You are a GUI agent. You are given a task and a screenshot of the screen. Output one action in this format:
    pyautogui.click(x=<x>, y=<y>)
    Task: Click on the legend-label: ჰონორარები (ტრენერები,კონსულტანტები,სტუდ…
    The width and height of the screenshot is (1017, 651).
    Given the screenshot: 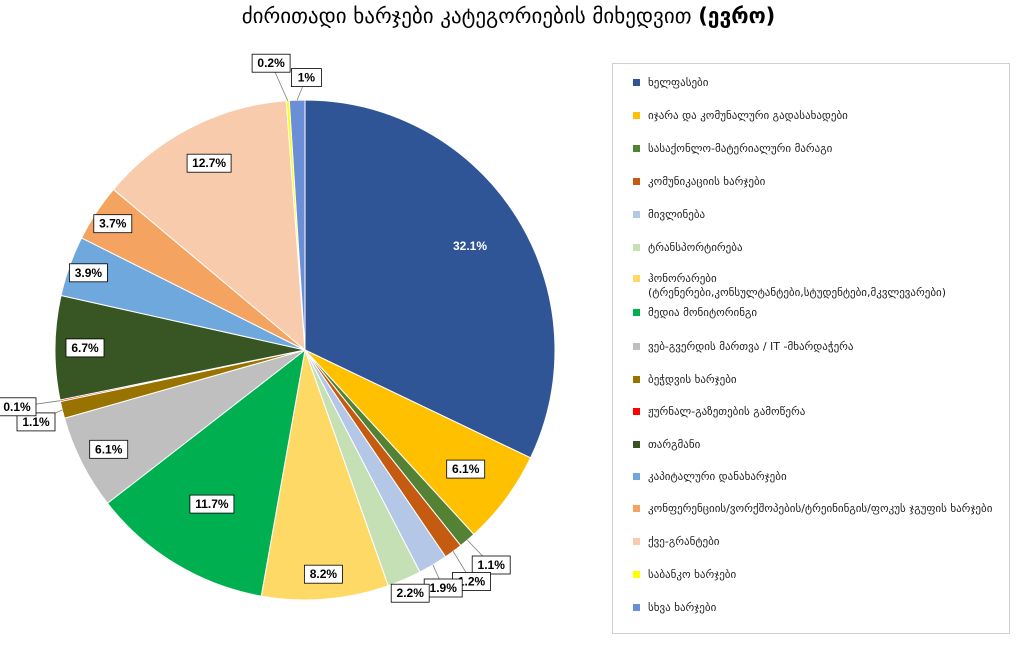 What is the action you would take?
    pyautogui.click(x=797, y=285)
    